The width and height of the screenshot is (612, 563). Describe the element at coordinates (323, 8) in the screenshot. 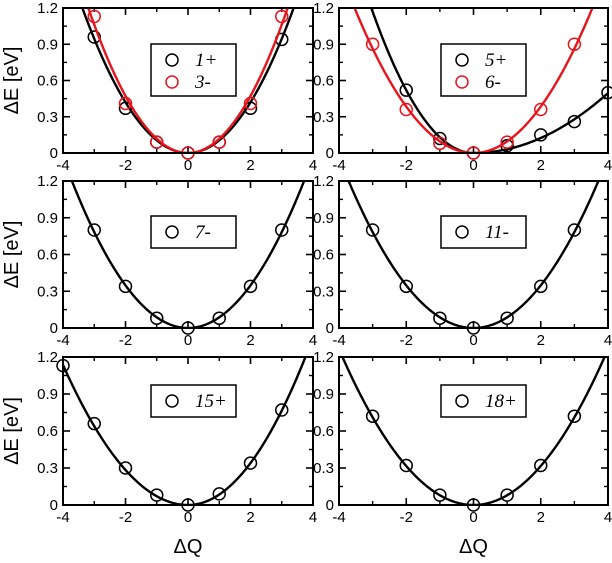

I see `panel-top-right-ytick-label: 1.2` at that location.